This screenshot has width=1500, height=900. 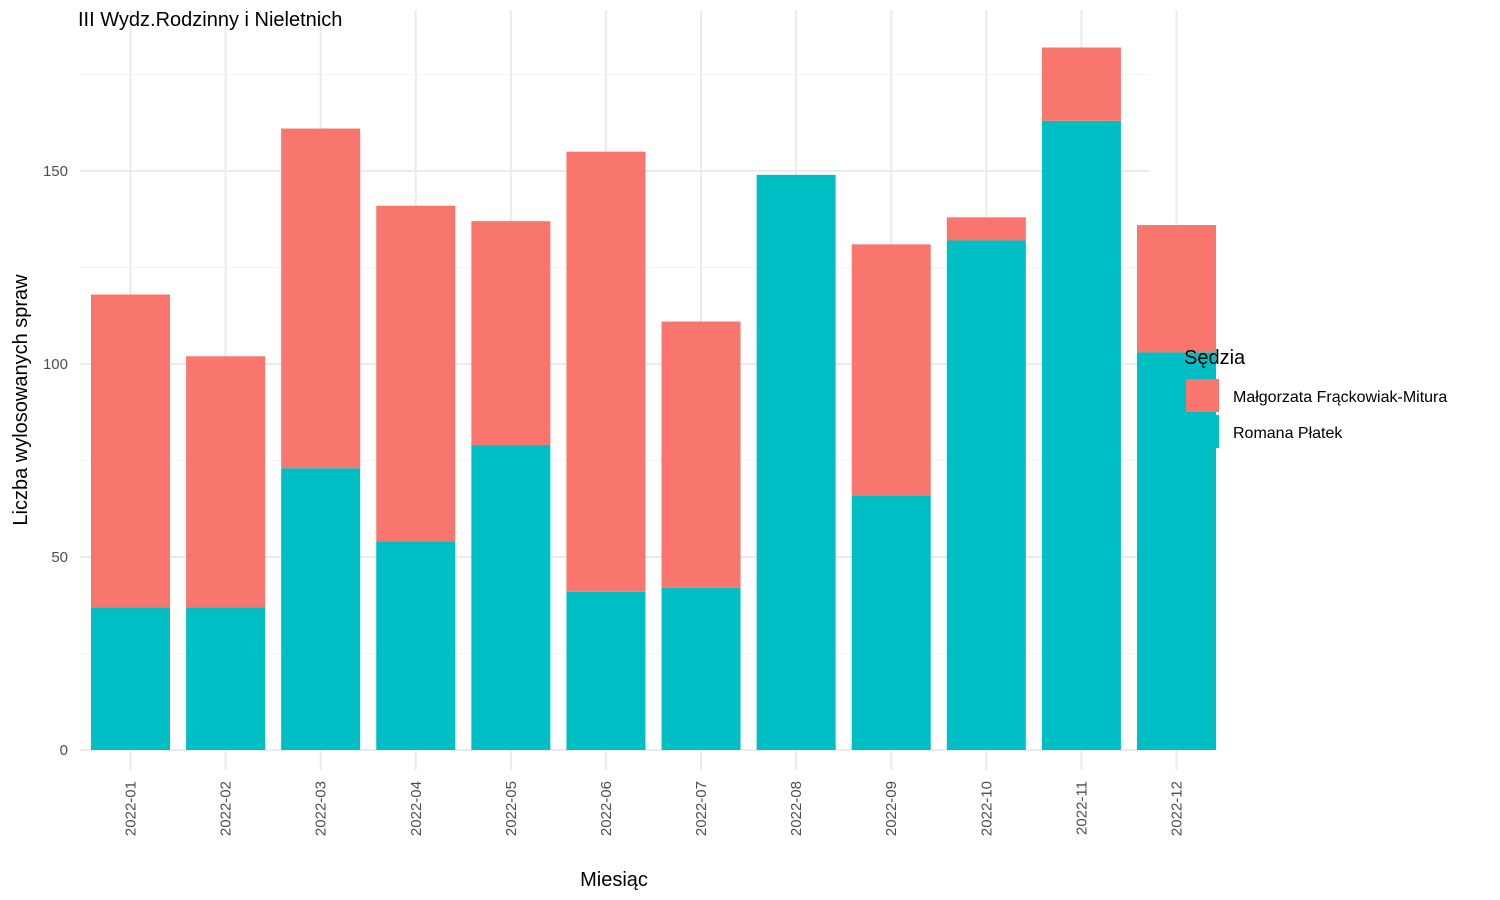 What do you see at coordinates (1340, 397) in the screenshot?
I see `legend-label: Małgorzata Frąckowiak-Mitura` at bounding box center [1340, 397].